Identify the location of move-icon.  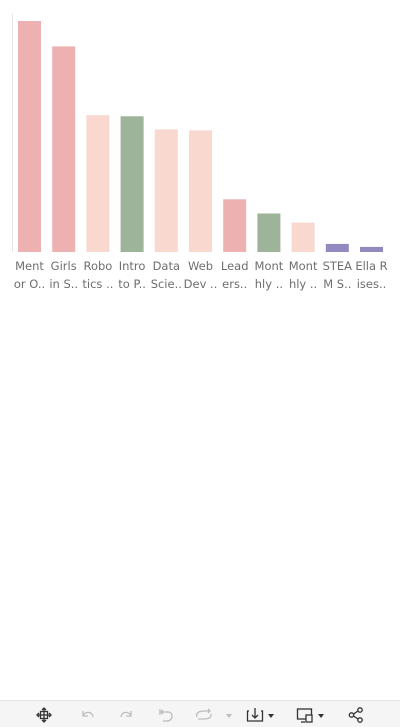
(44, 715).